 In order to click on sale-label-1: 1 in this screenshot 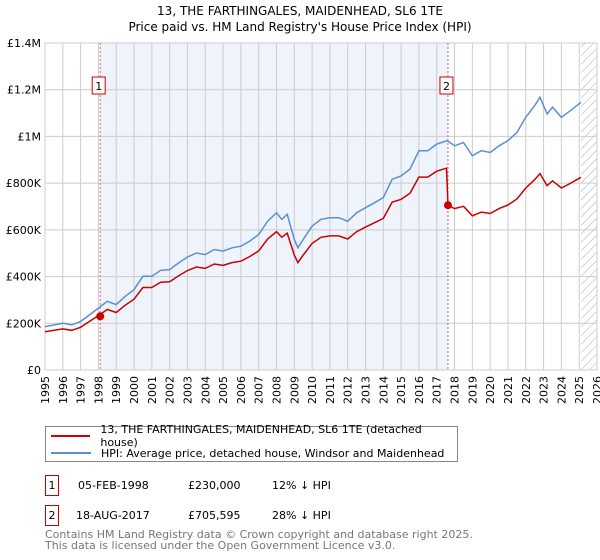, I will do `click(98, 86)`.